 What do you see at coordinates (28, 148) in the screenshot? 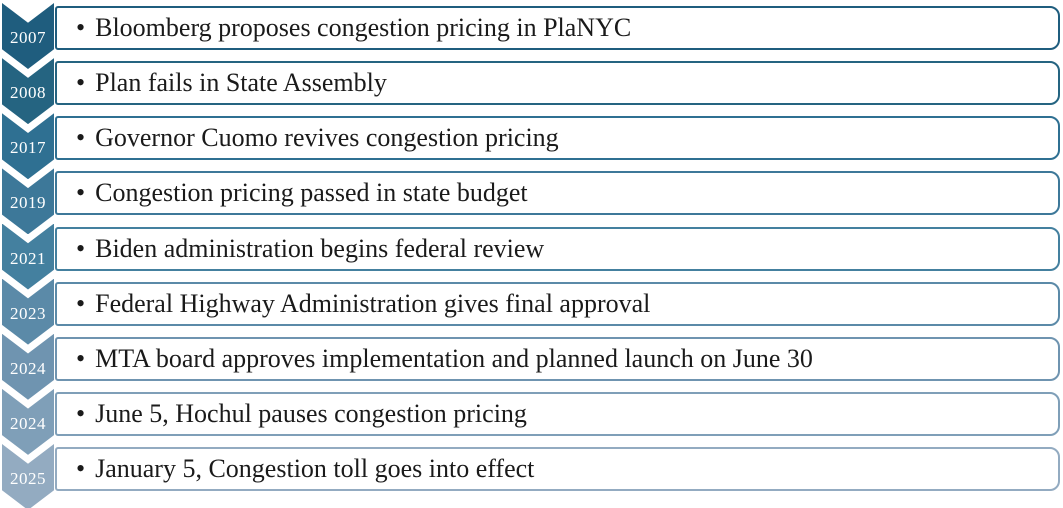
I see `year-label: 2017` at bounding box center [28, 148].